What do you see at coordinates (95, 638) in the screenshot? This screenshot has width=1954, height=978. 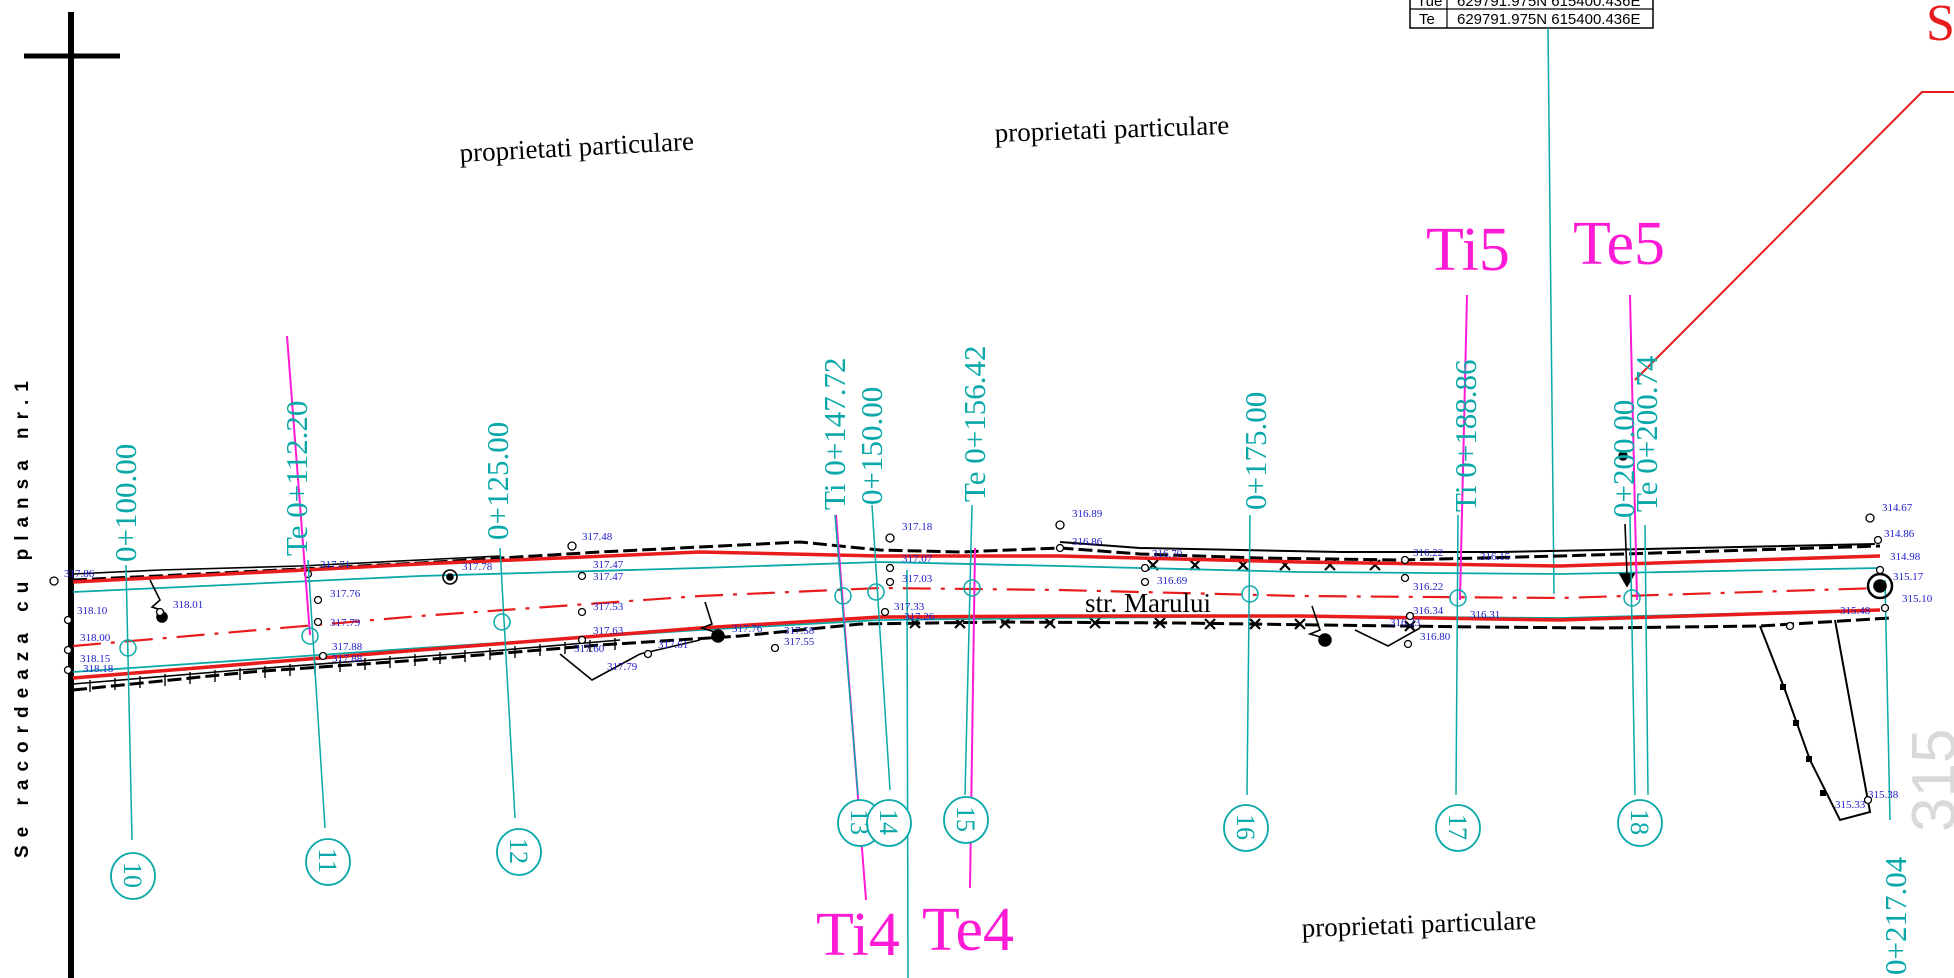 I see `elevation-label: 318.00` at bounding box center [95, 638].